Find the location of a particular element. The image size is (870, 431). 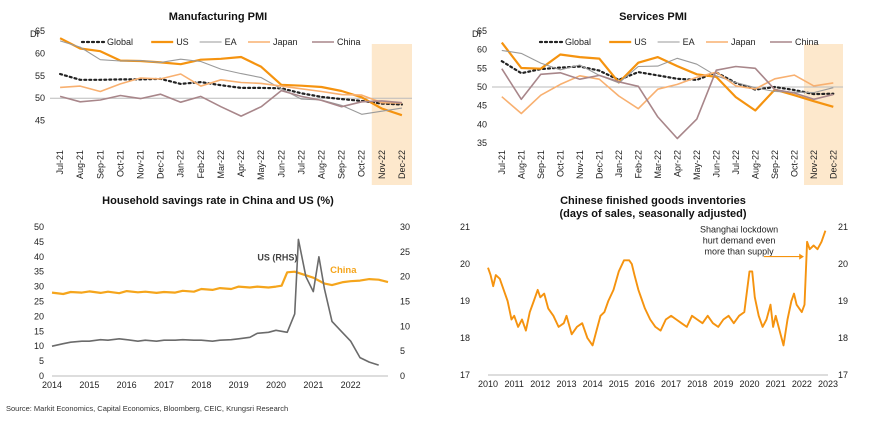

x-tick-label: May-22 is located at coordinates (261, 165).